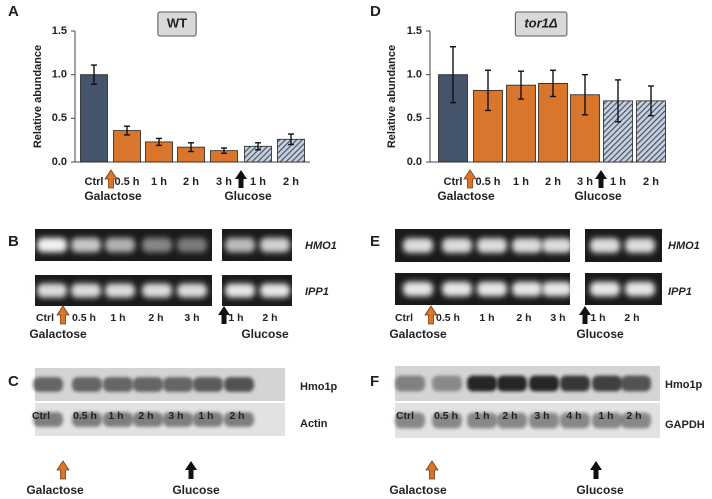 The width and height of the screenshot is (712, 499). What do you see at coordinates (59, 75) in the screenshot?
I see `y-tick-label: 1.0` at bounding box center [59, 75].